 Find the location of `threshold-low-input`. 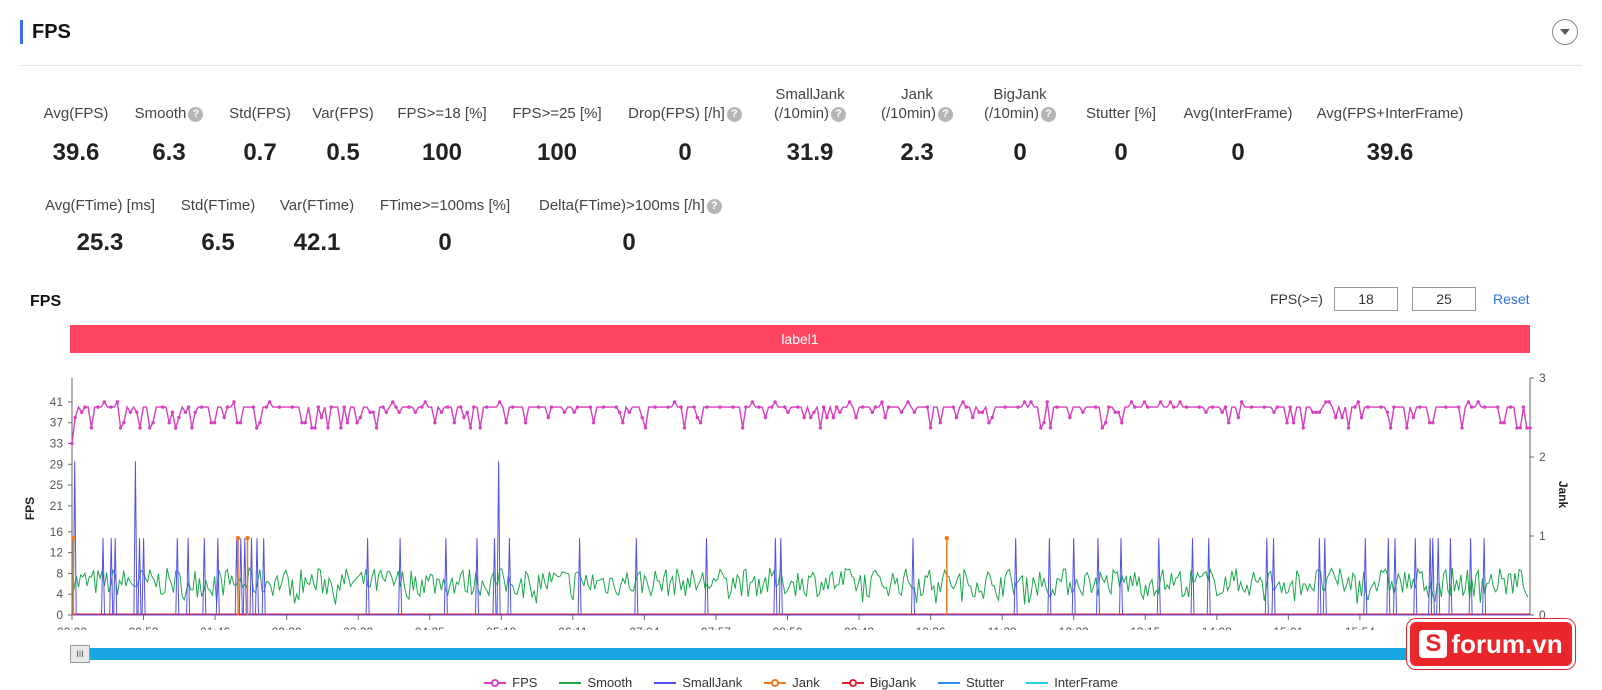

threshold-low-input is located at coordinates (1366, 299).